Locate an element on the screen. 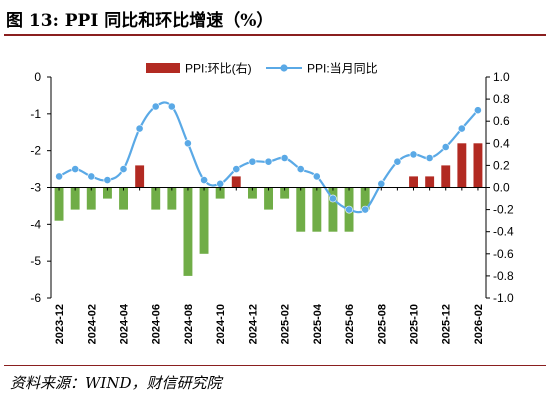 Image resolution: width=550 pixels, height=400 pixels. right-tick-label: -0.6 is located at coordinates (503, 254).